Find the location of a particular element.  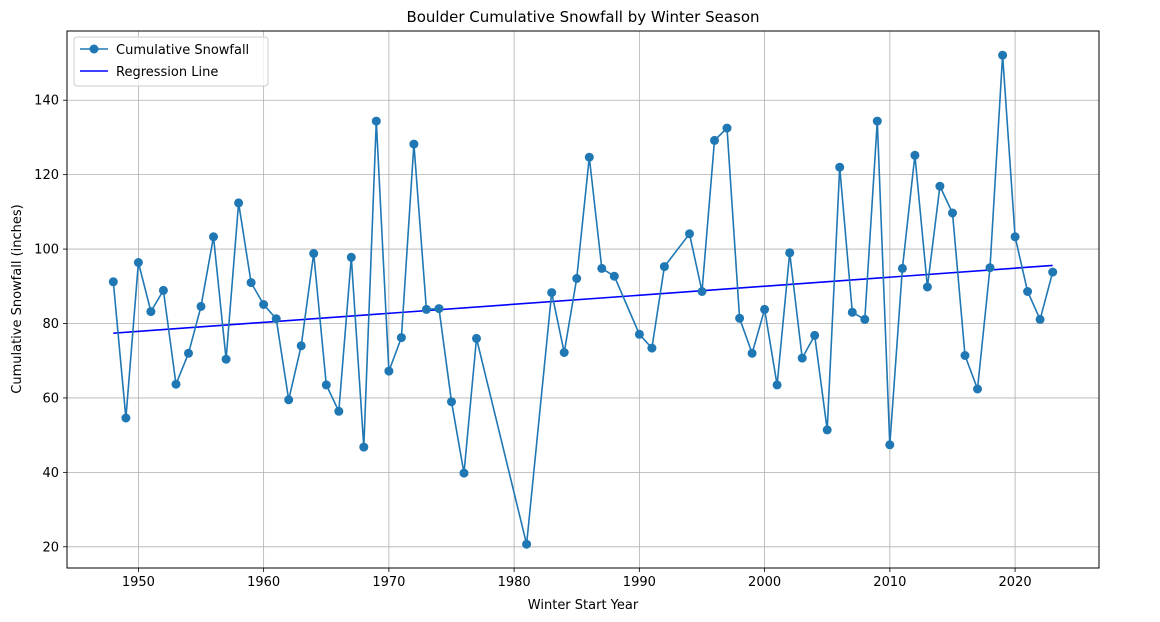

legend-box is located at coordinates (171, 61).